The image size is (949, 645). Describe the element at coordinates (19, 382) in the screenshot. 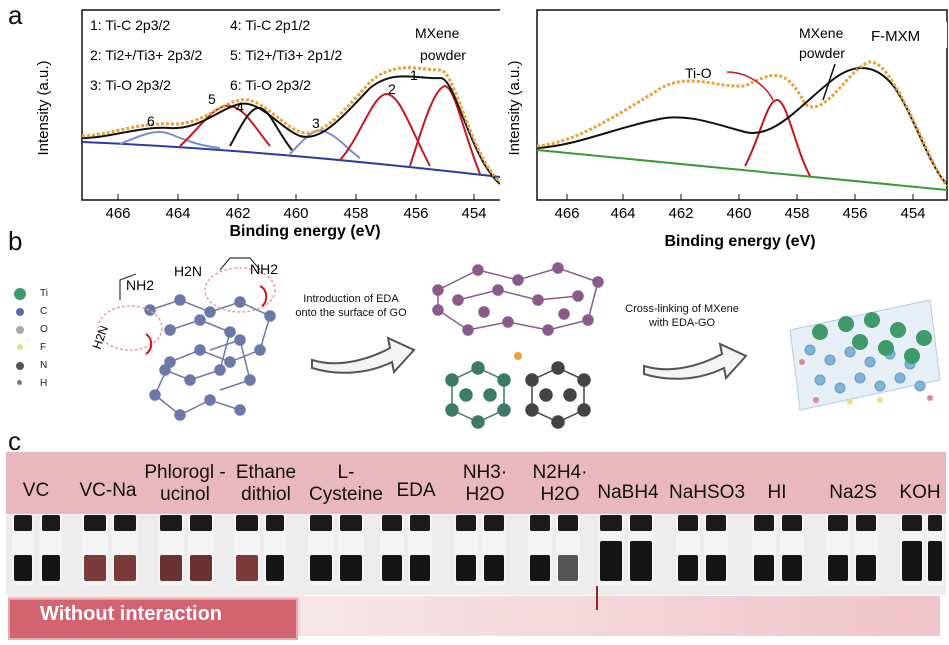

I see `h-dot` at that location.